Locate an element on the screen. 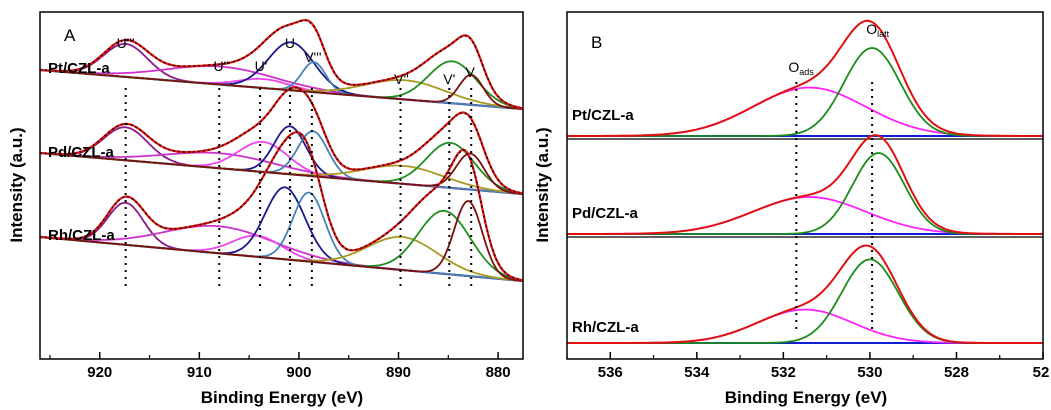  peak-label: V is located at coordinates (471, 72).